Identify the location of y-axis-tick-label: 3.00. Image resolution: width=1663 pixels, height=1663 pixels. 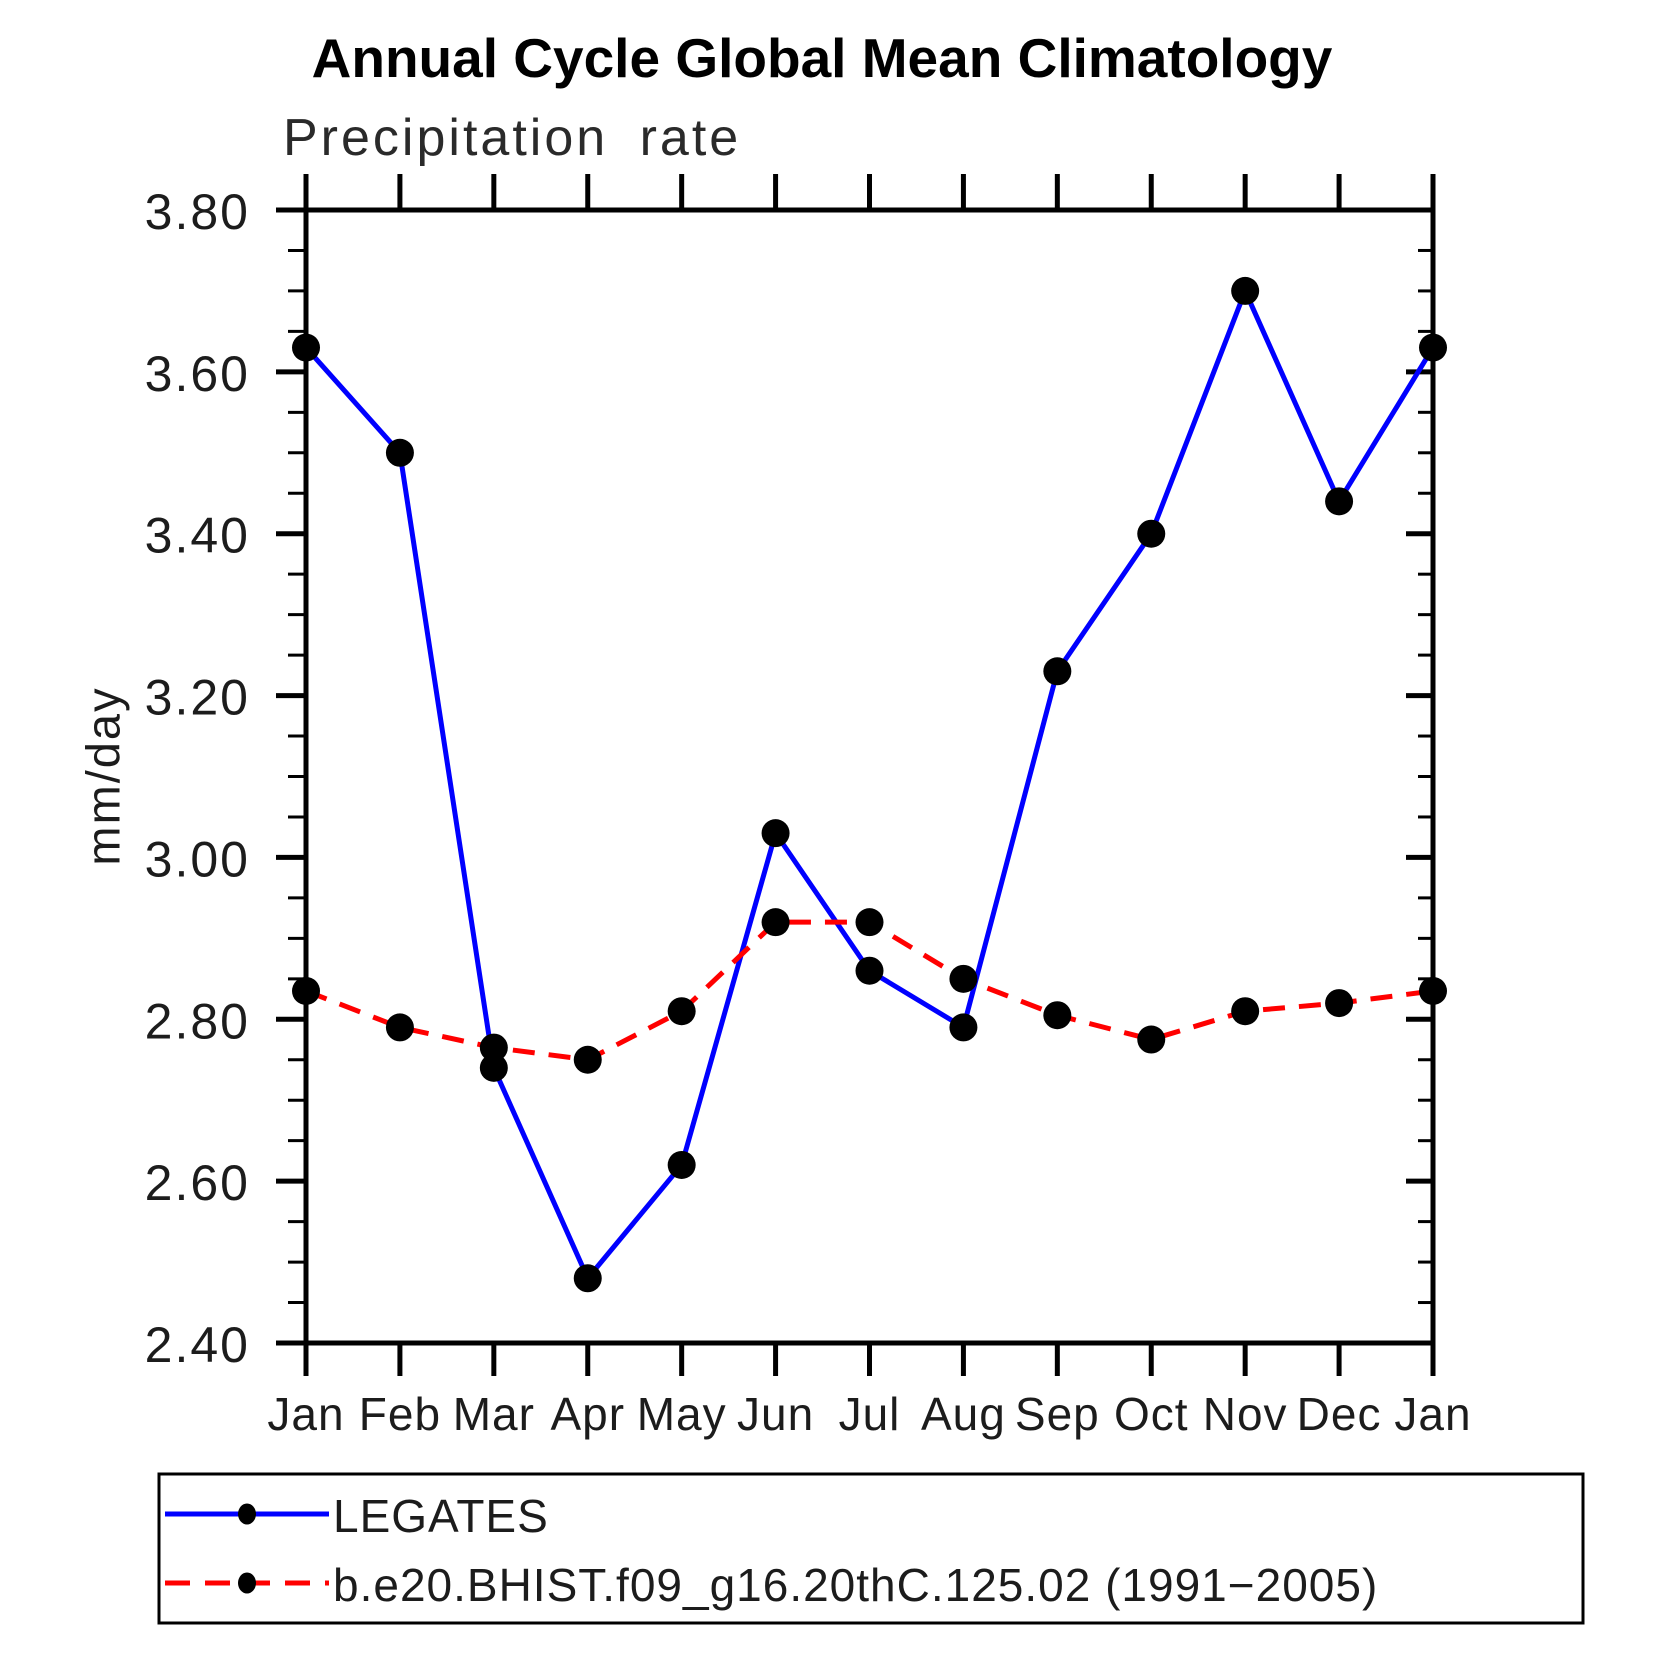
(197, 859).